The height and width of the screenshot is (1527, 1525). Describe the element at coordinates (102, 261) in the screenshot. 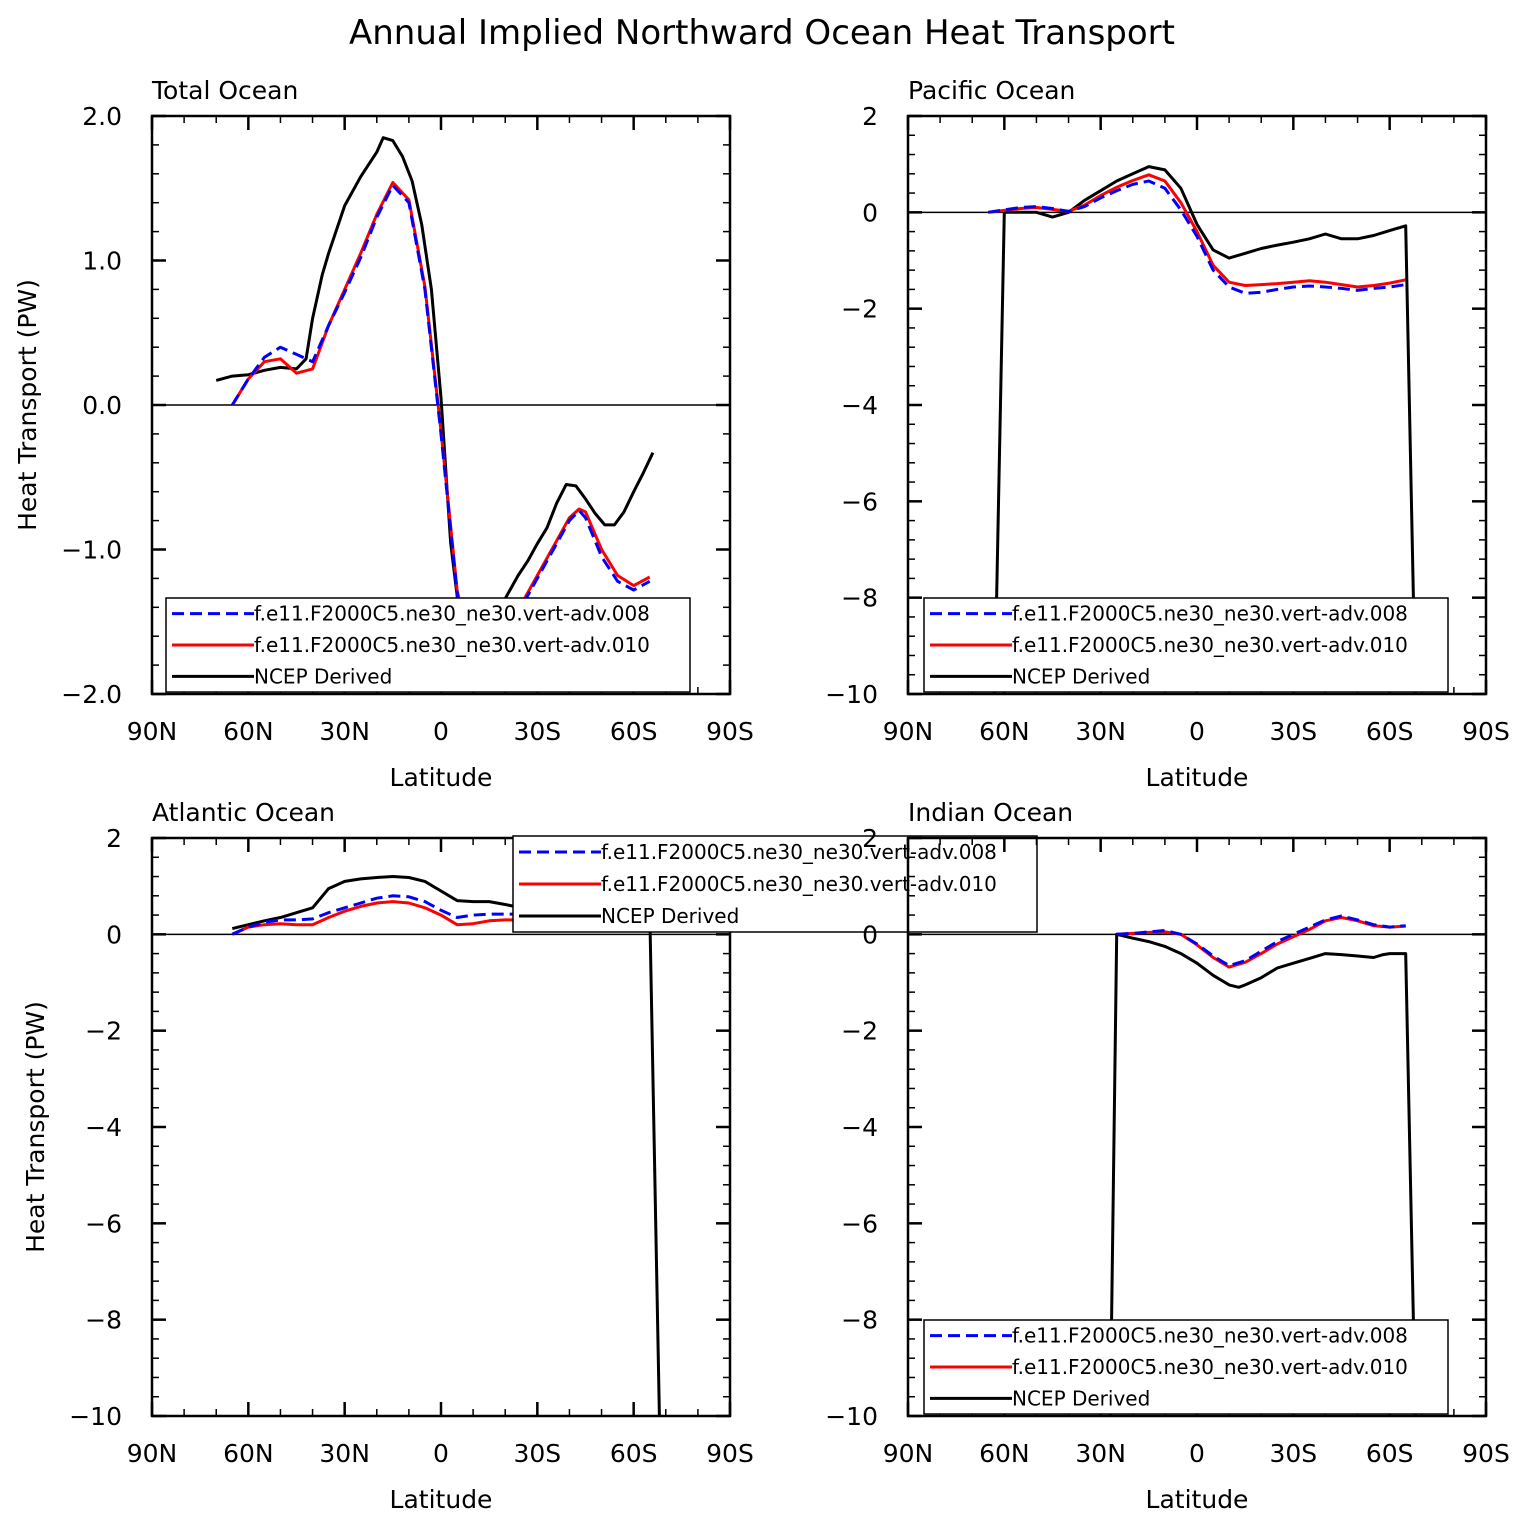

I see `y-tick-label: 1.0` at that location.